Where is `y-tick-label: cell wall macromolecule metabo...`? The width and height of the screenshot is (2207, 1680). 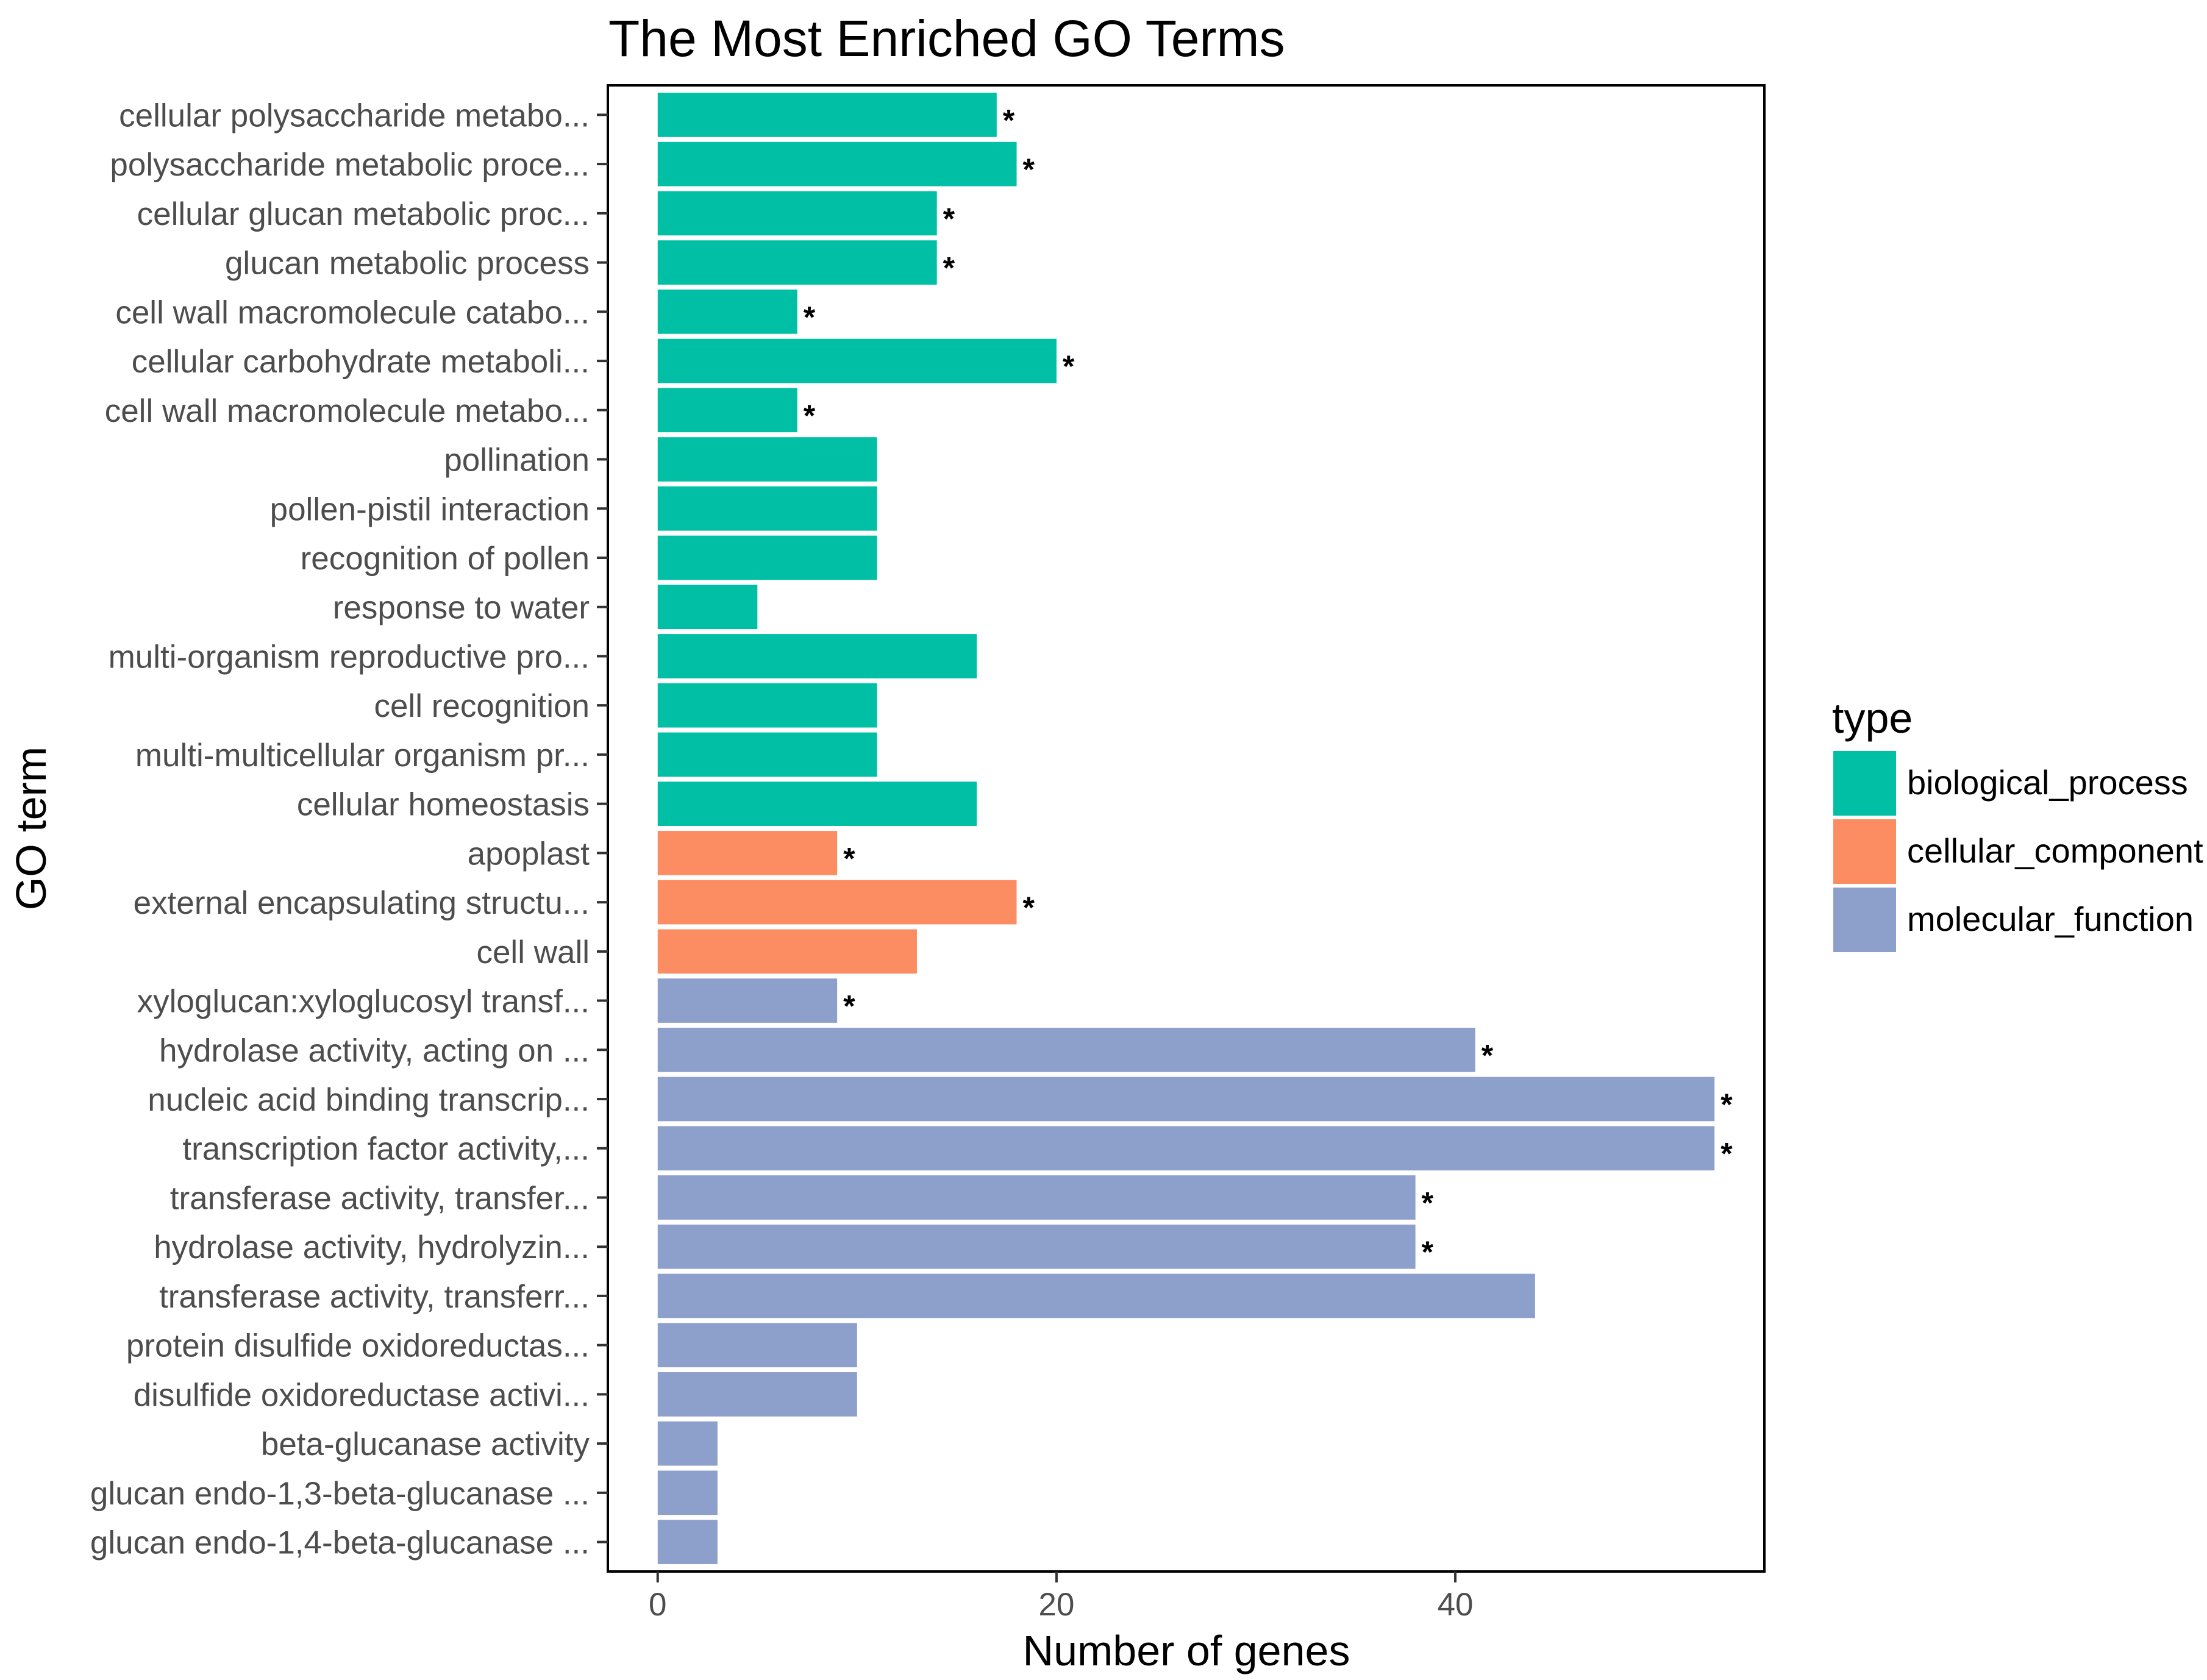 y-tick-label: cell wall macromolecule metabo... is located at coordinates (347, 411).